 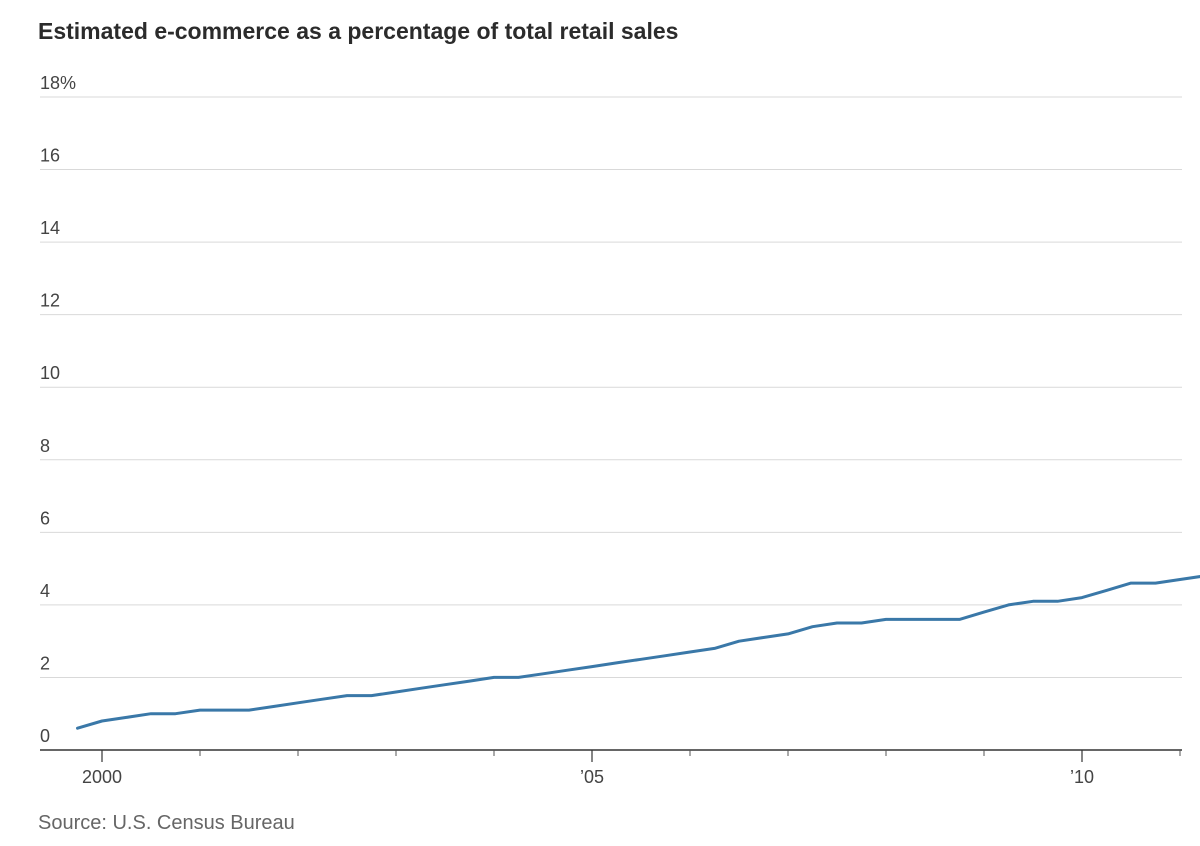 I want to click on y-tick-label: 4, so click(x=45, y=591).